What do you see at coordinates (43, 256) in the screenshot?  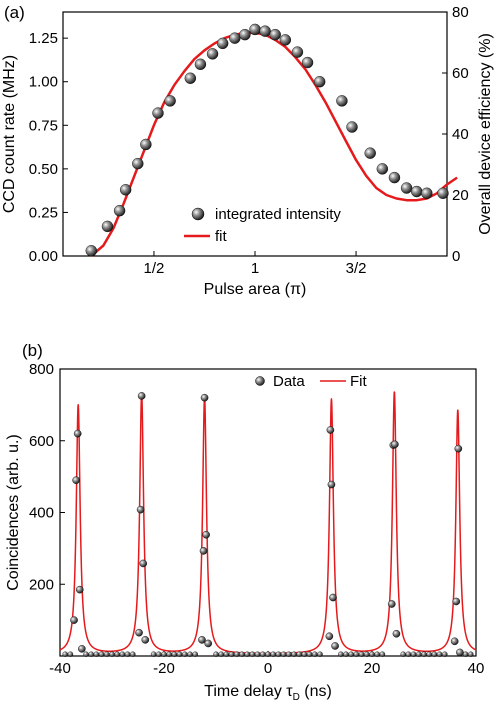 I see `y-tick-label: 0.00` at bounding box center [43, 256].